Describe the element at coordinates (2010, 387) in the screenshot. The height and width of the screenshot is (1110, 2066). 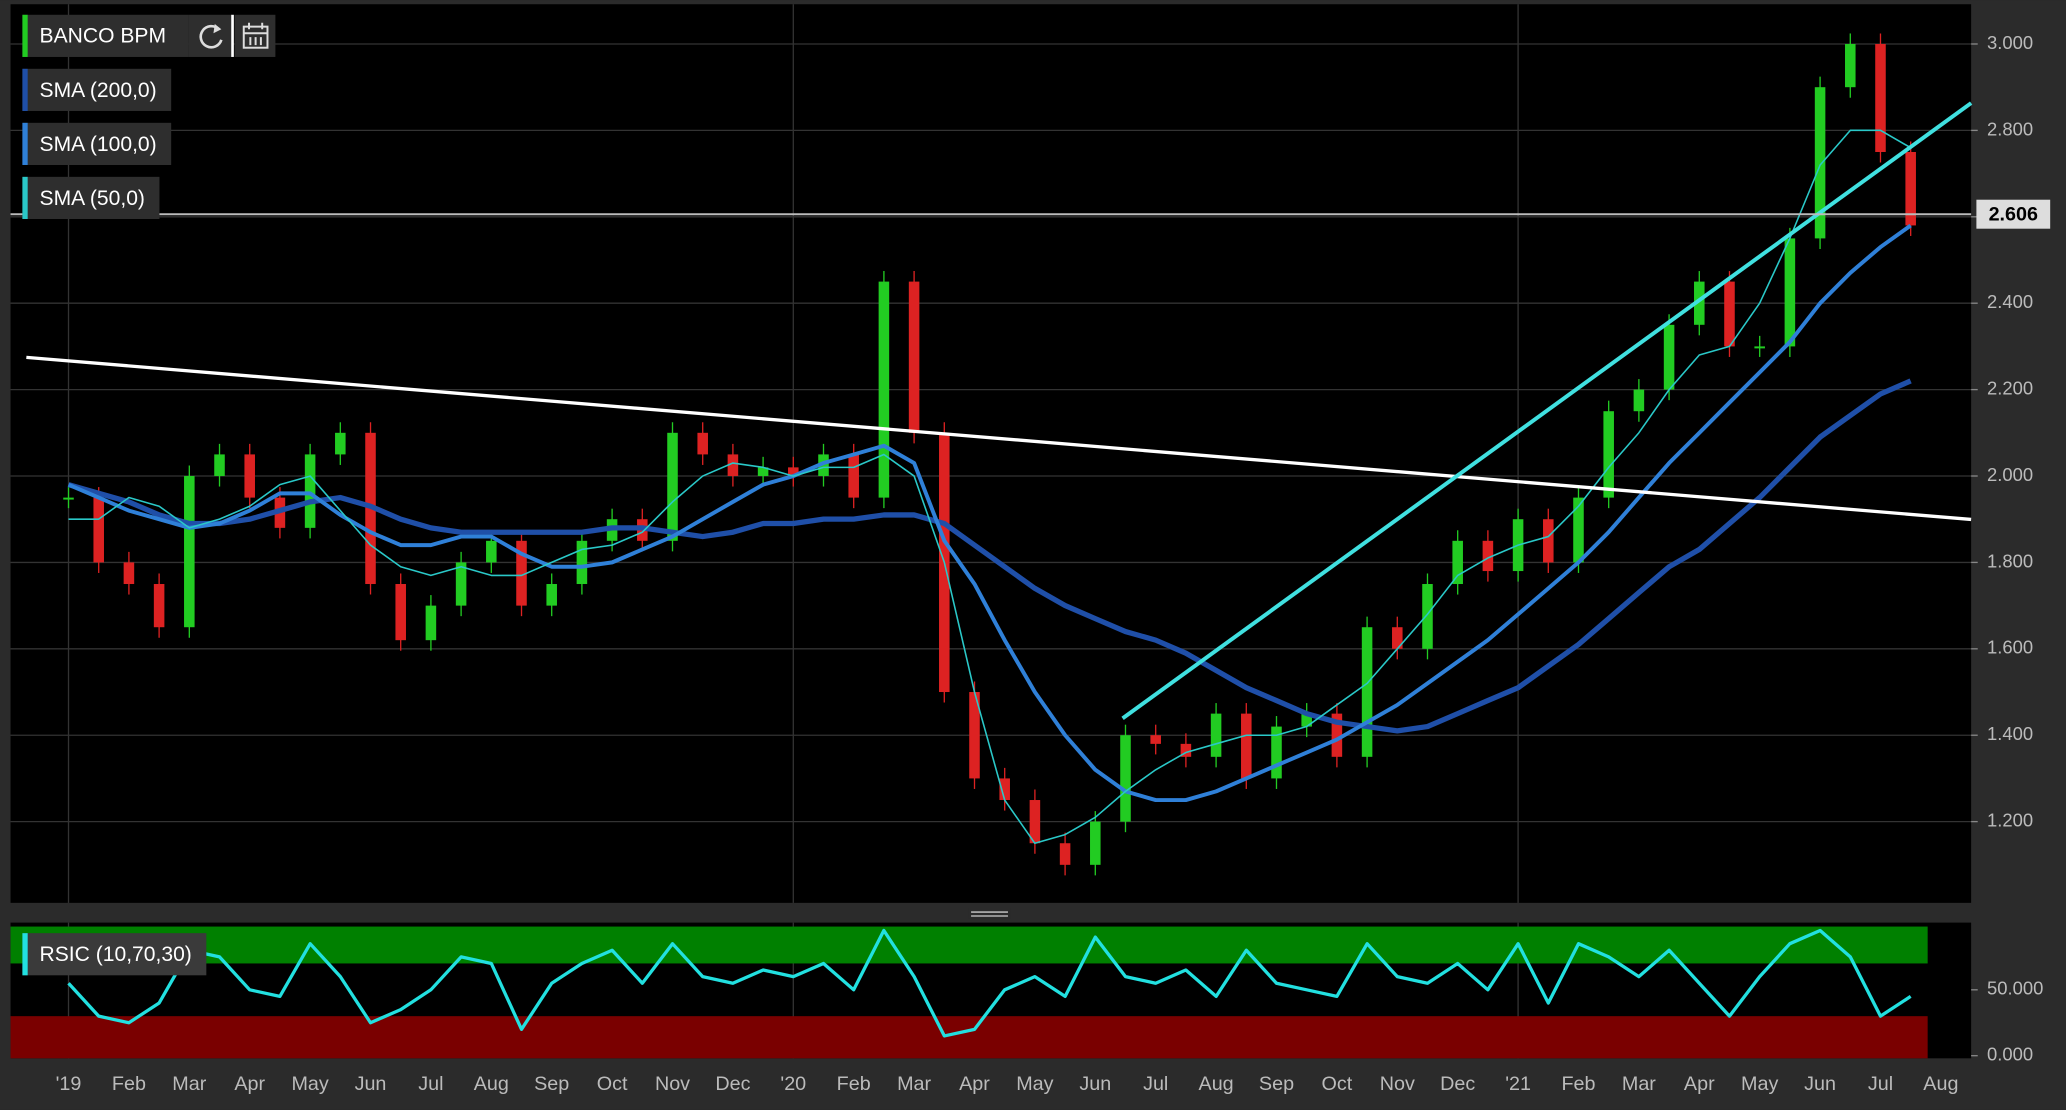
I see `y-tick-label: 2.200` at that location.